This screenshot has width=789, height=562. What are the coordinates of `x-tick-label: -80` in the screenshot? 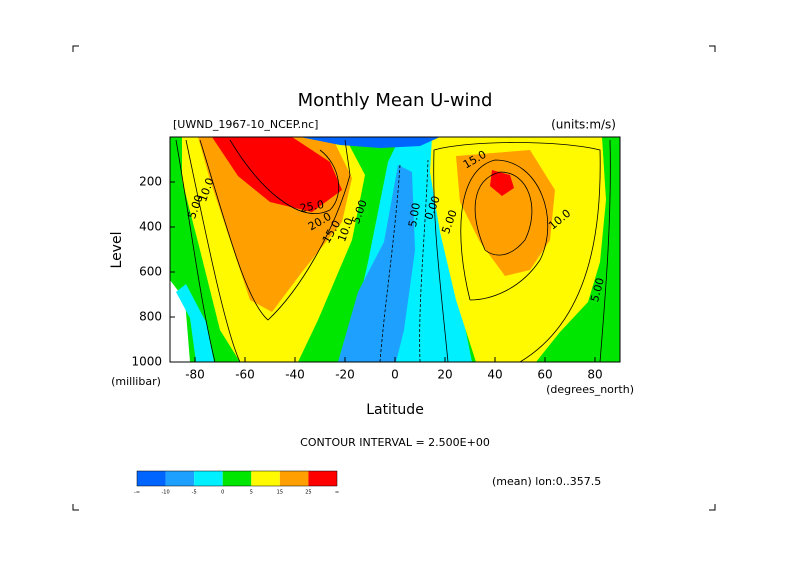 It's located at (195, 375).